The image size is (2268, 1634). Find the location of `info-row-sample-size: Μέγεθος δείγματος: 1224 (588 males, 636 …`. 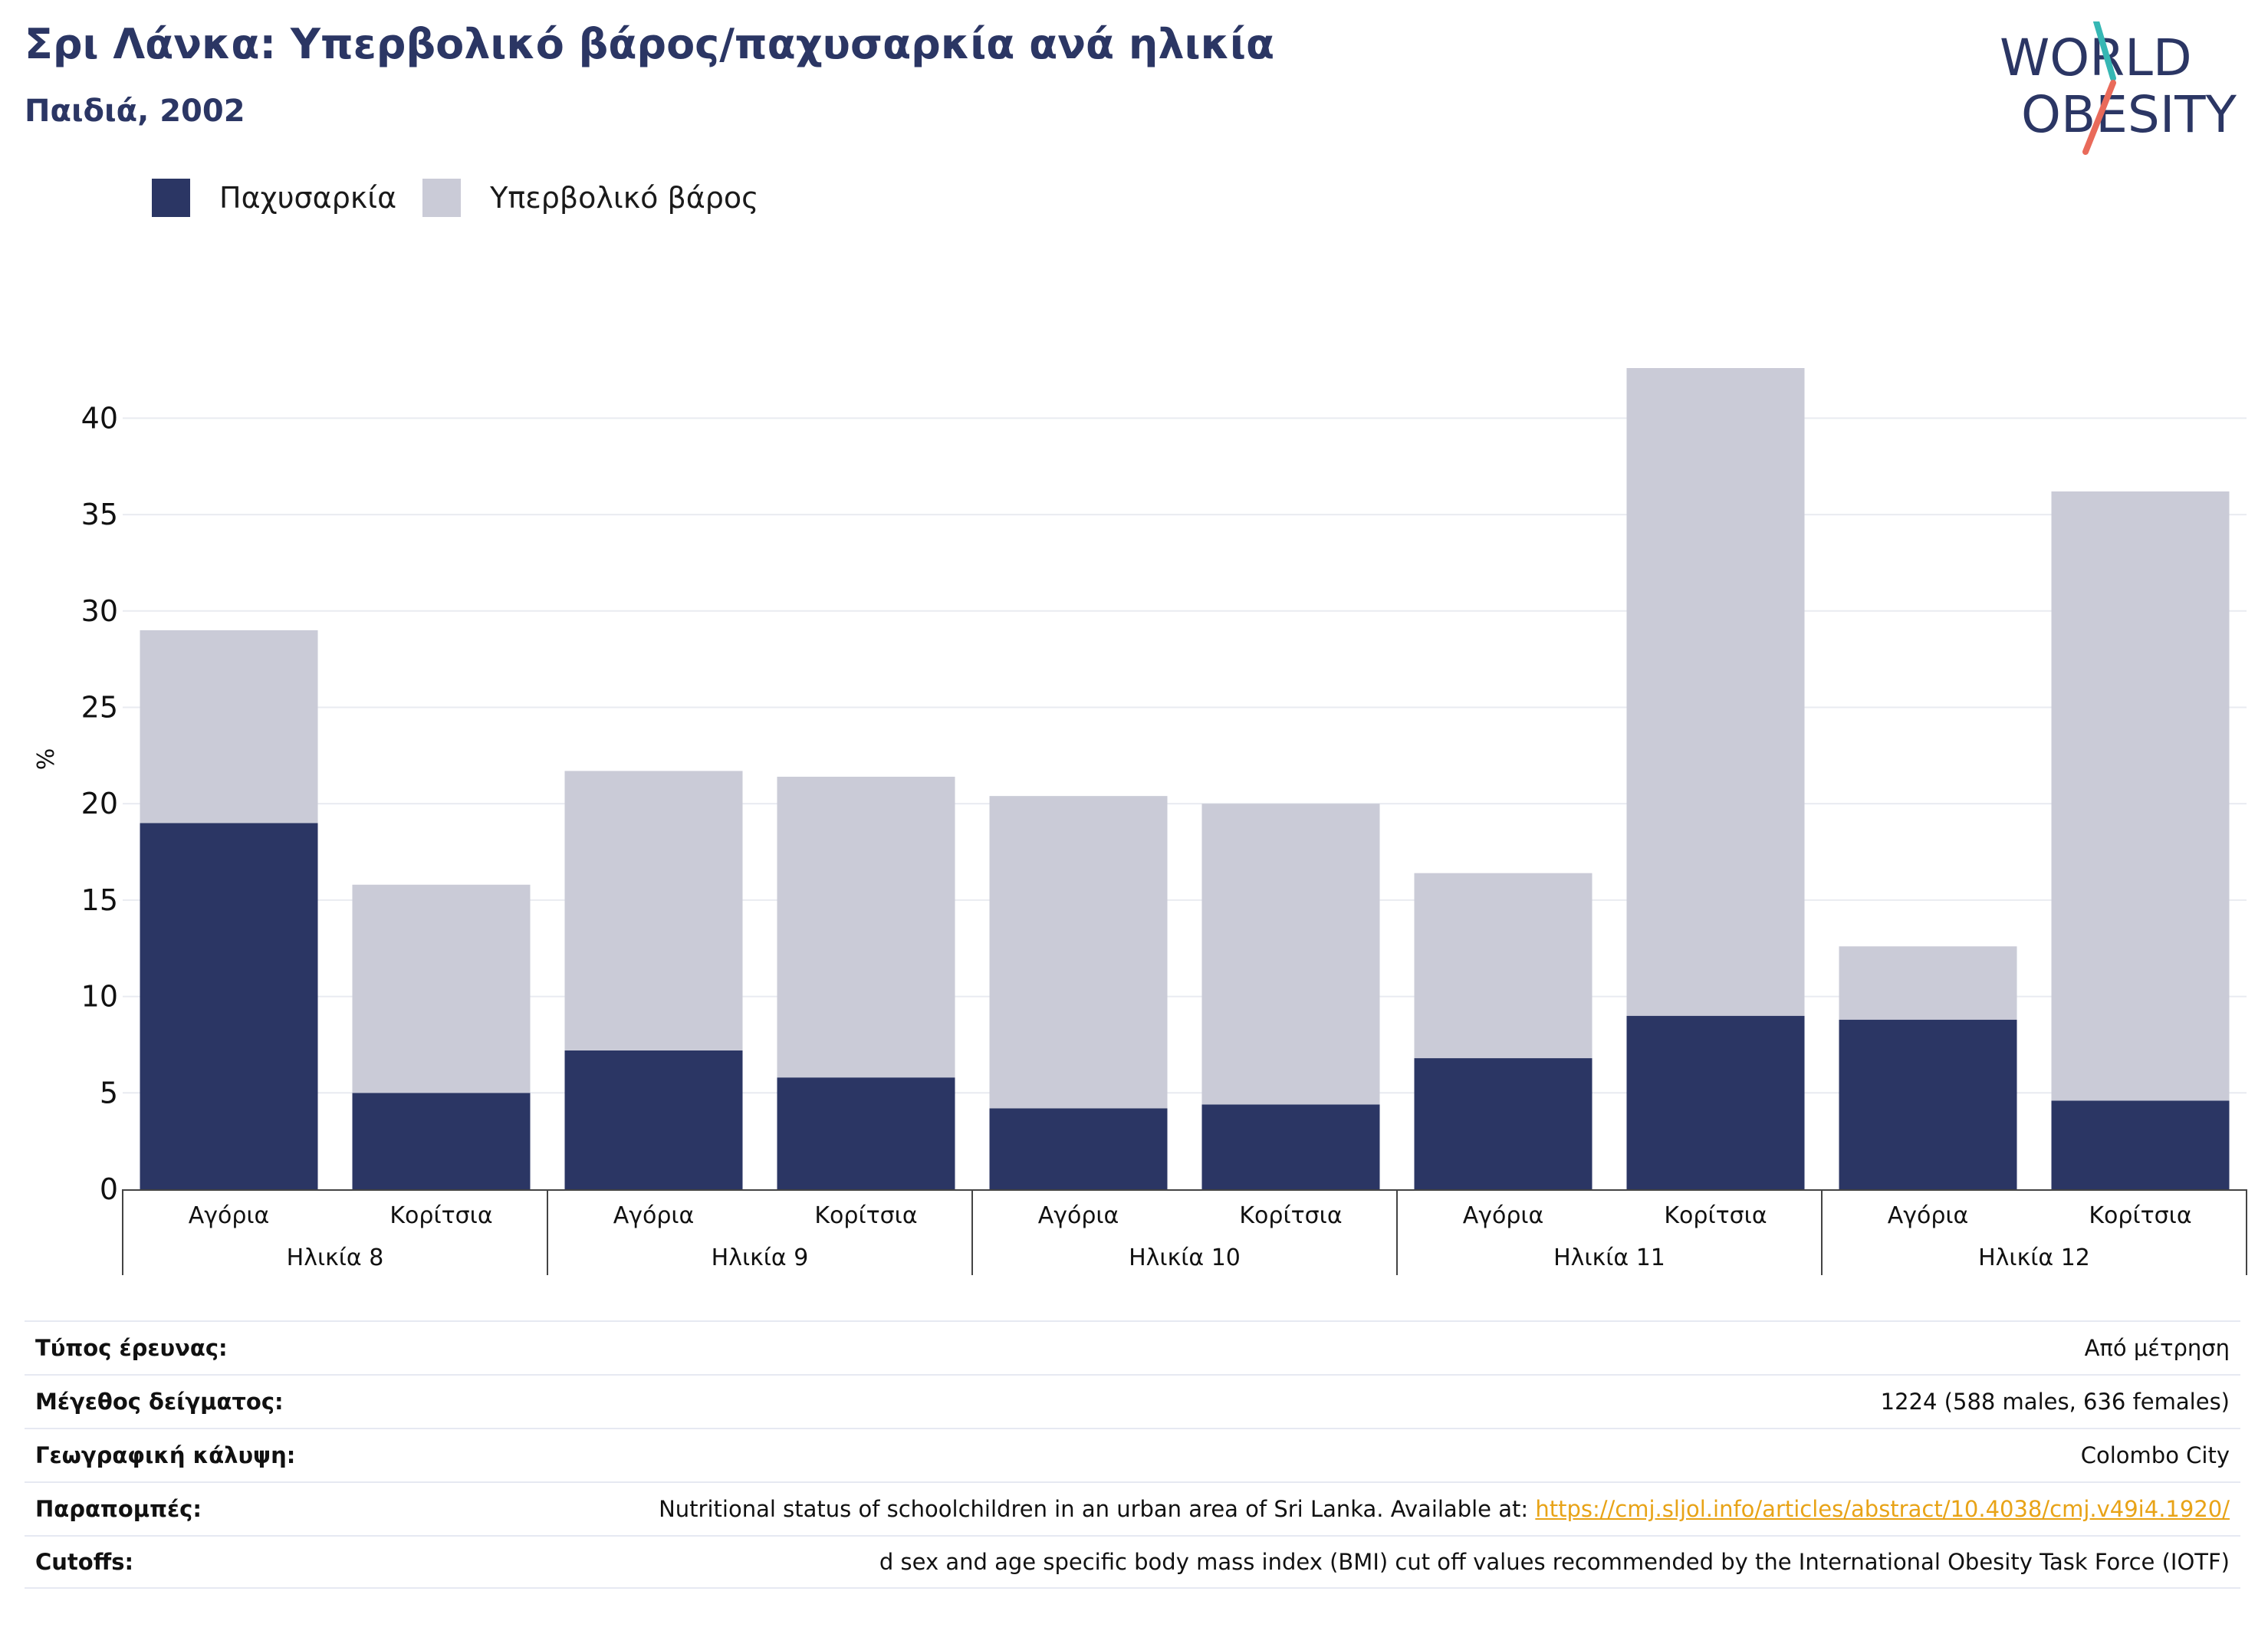

info-row-sample-size: Μέγεθος δείγματος: 1224 (588 males, 636 … is located at coordinates (1132, 1401).